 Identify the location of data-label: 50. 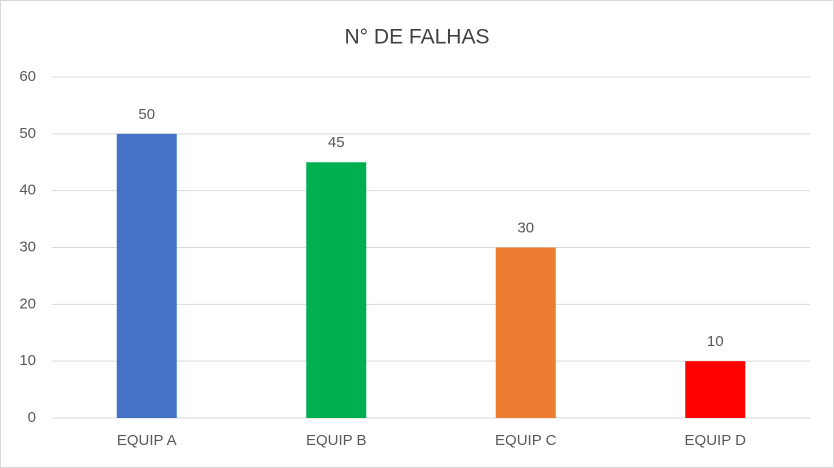
(146, 114).